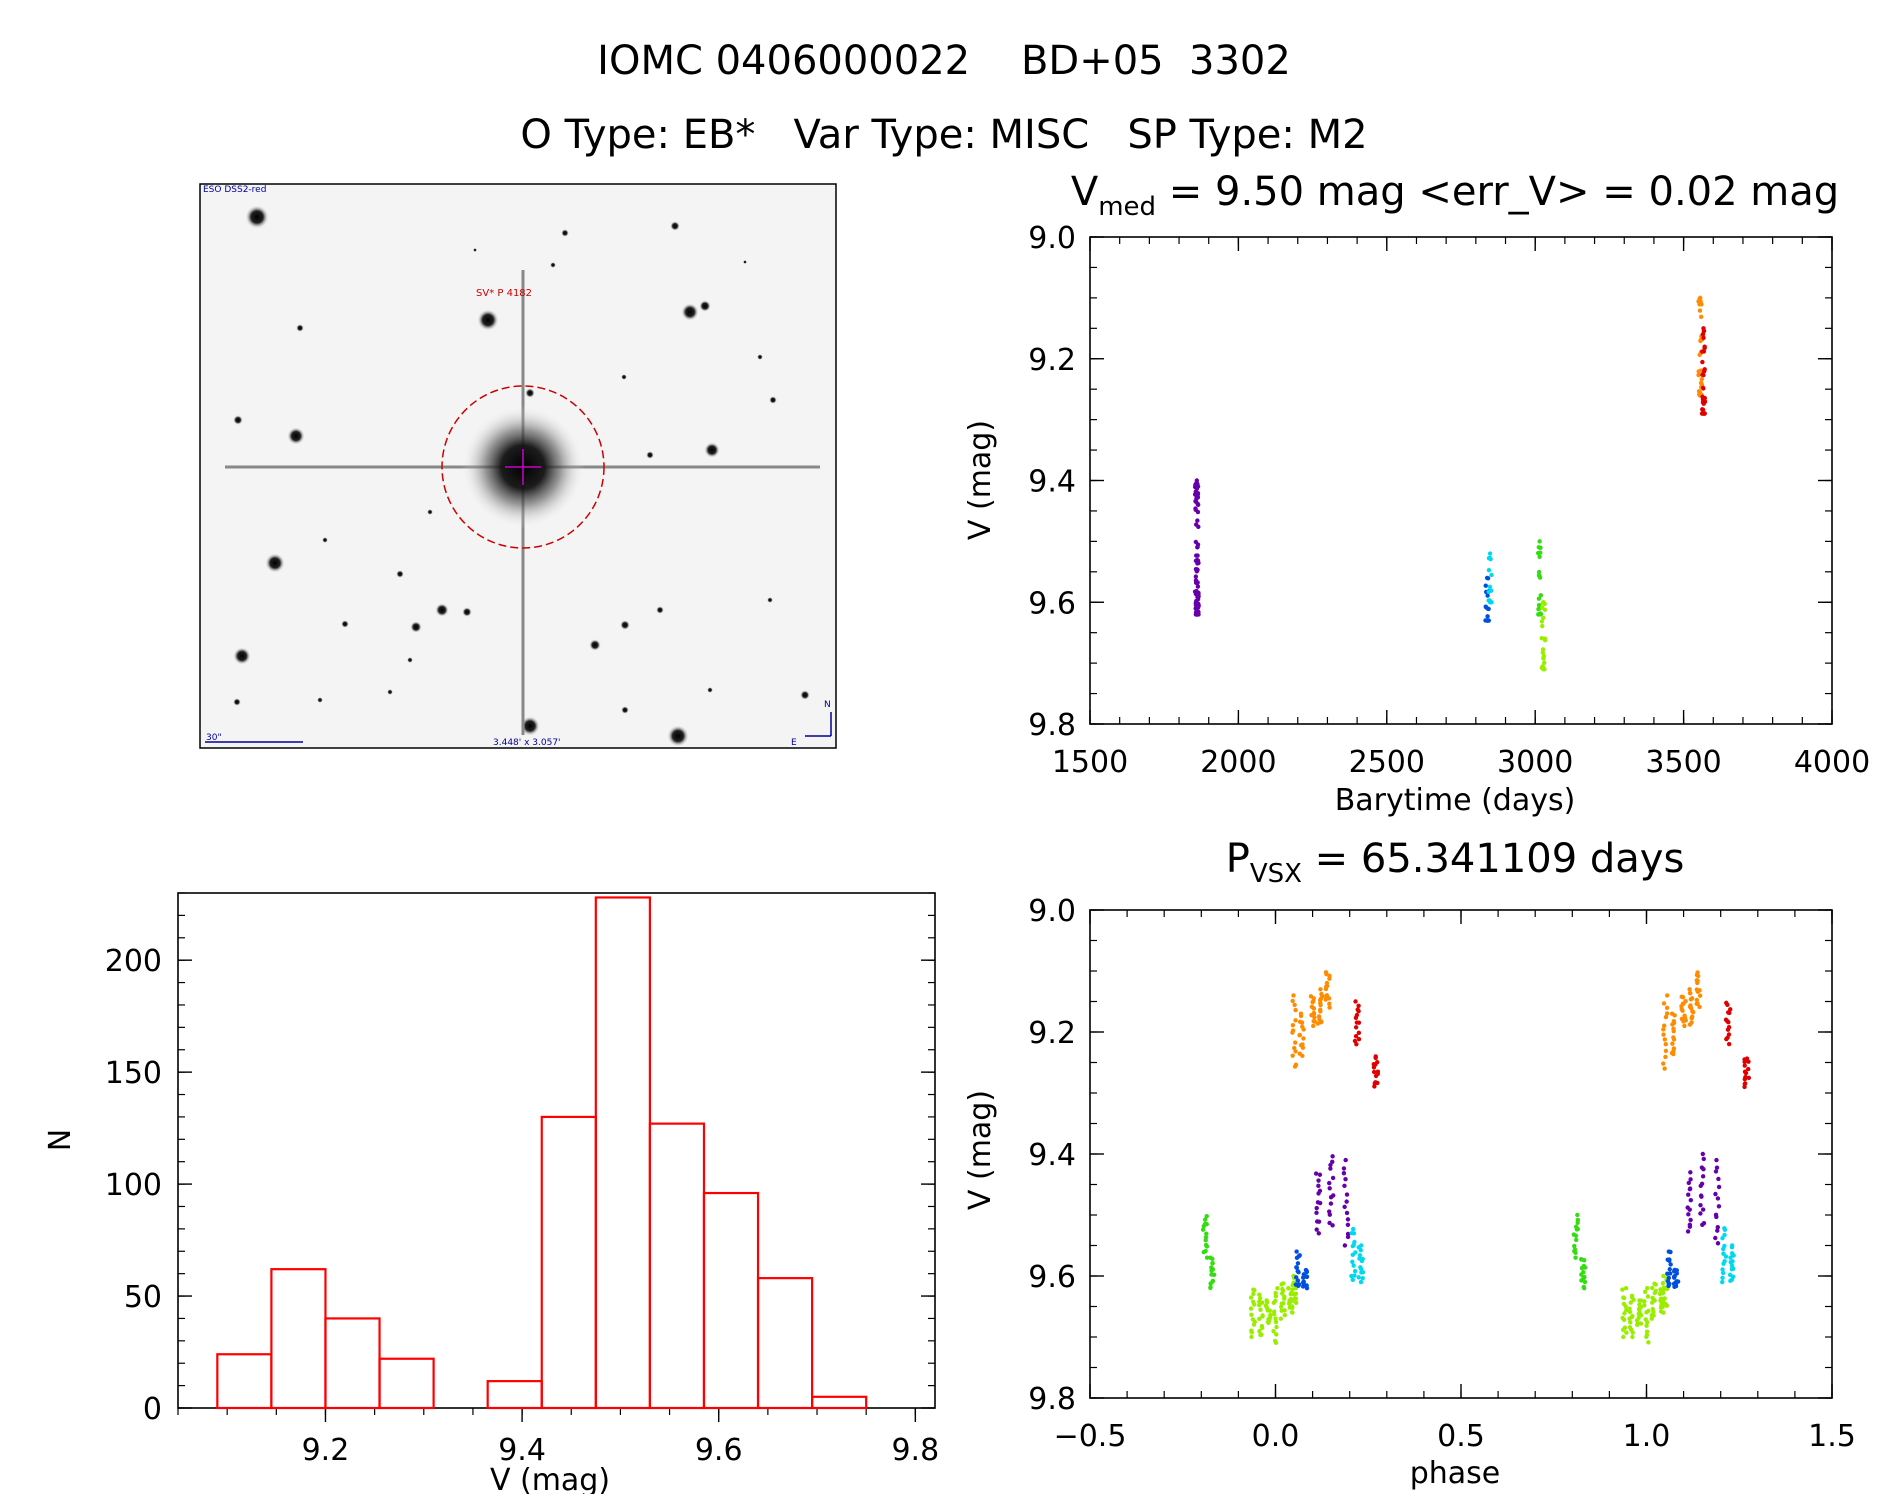 This screenshot has height=1498, width=1889. I want to click on x-tick-label: −0.5, so click(1090, 1436).